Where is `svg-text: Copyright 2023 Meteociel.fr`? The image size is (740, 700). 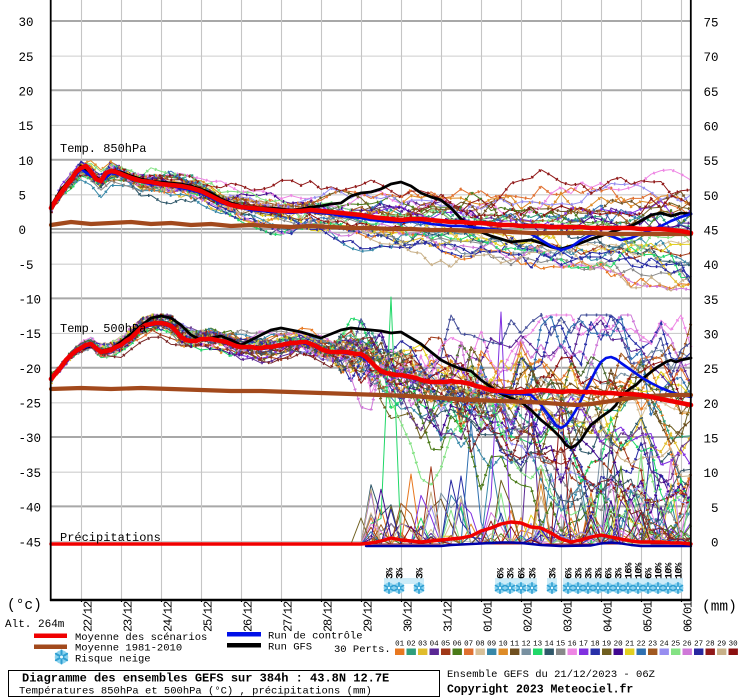 svg-text: Copyright 2023 Meteociel.fr is located at coordinates (540, 690).